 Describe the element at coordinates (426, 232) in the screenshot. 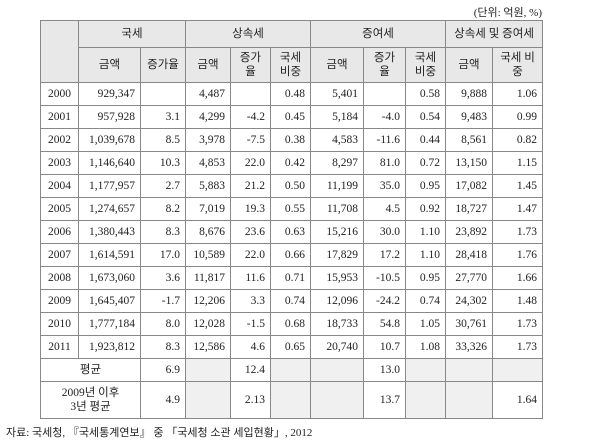

I see `value-cell: 1.10` at that location.